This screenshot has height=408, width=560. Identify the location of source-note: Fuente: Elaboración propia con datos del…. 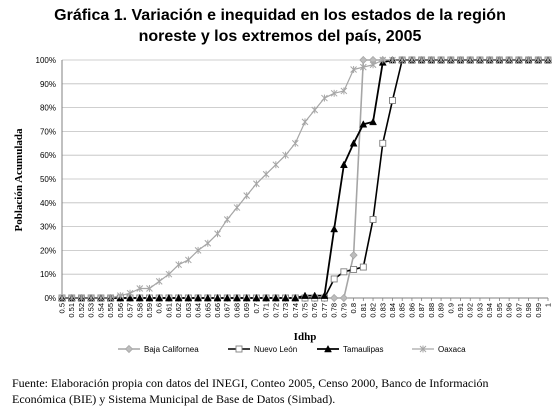
(285, 391).